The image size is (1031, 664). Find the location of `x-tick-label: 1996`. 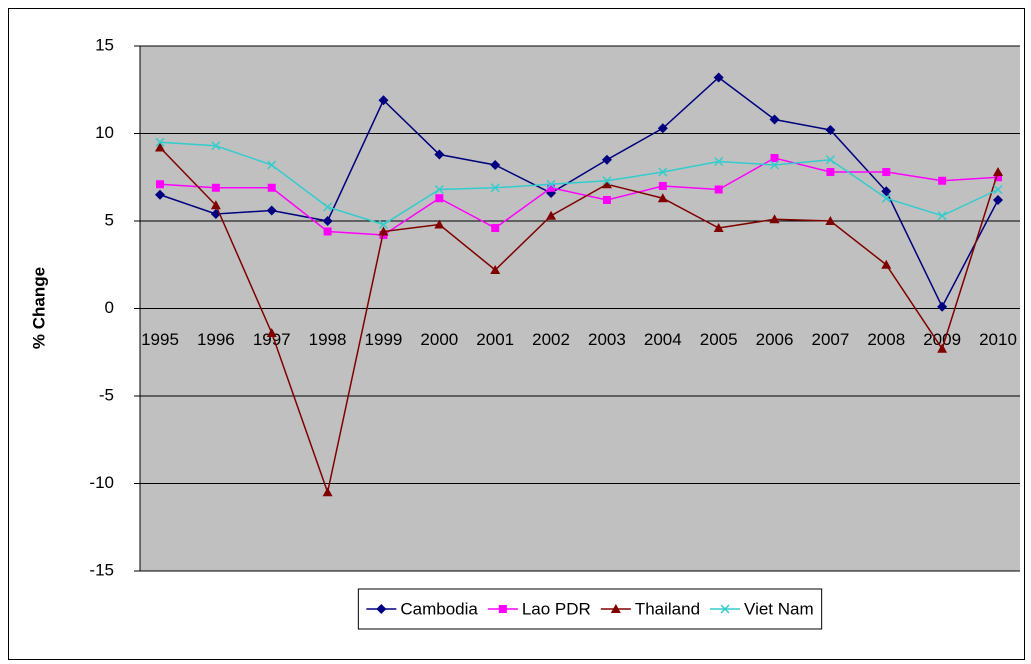

x-tick-label: 1996 is located at coordinates (216, 339).